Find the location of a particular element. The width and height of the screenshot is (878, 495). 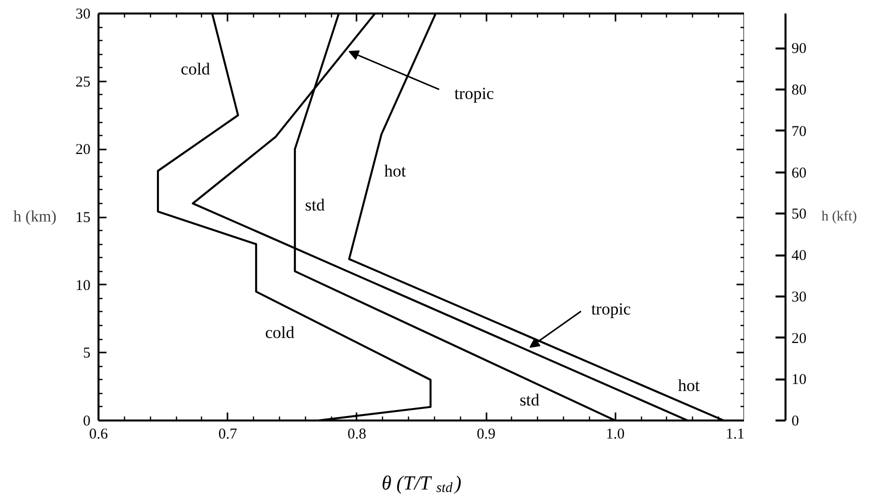

y-tick-label: 10 is located at coordinates (83, 286).